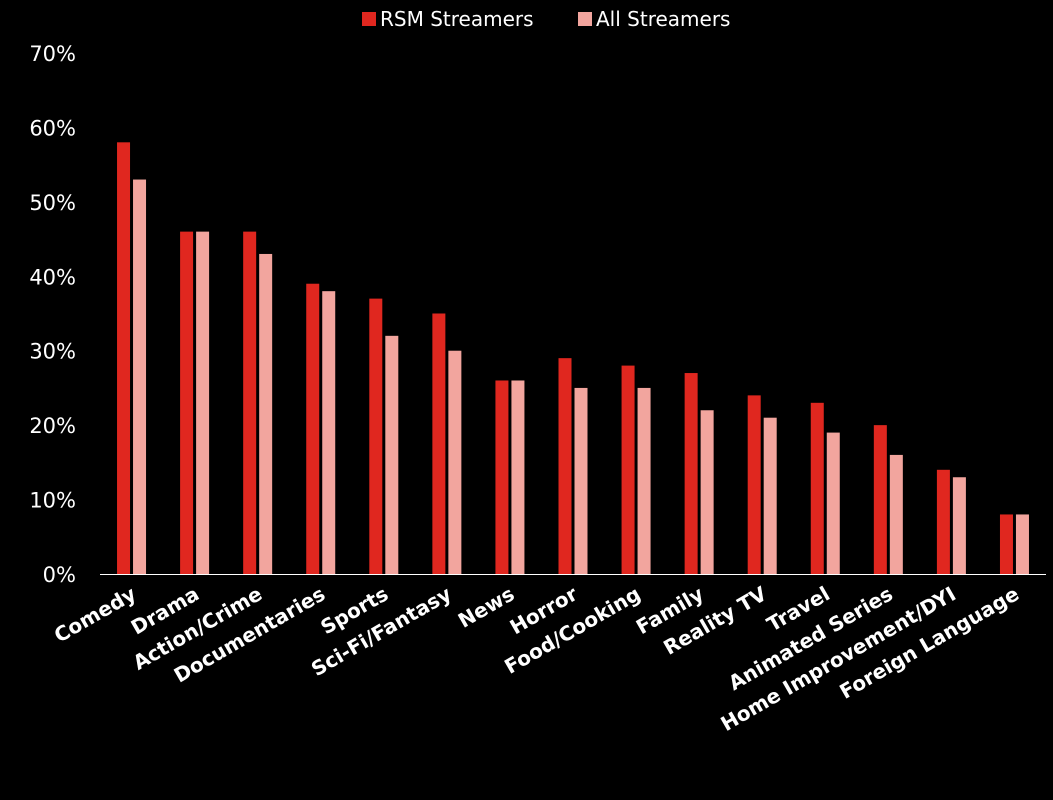 The height and width of the screenshot is (800, 1053). I want to click on y-tick-label: 60%, so click(52, 128).